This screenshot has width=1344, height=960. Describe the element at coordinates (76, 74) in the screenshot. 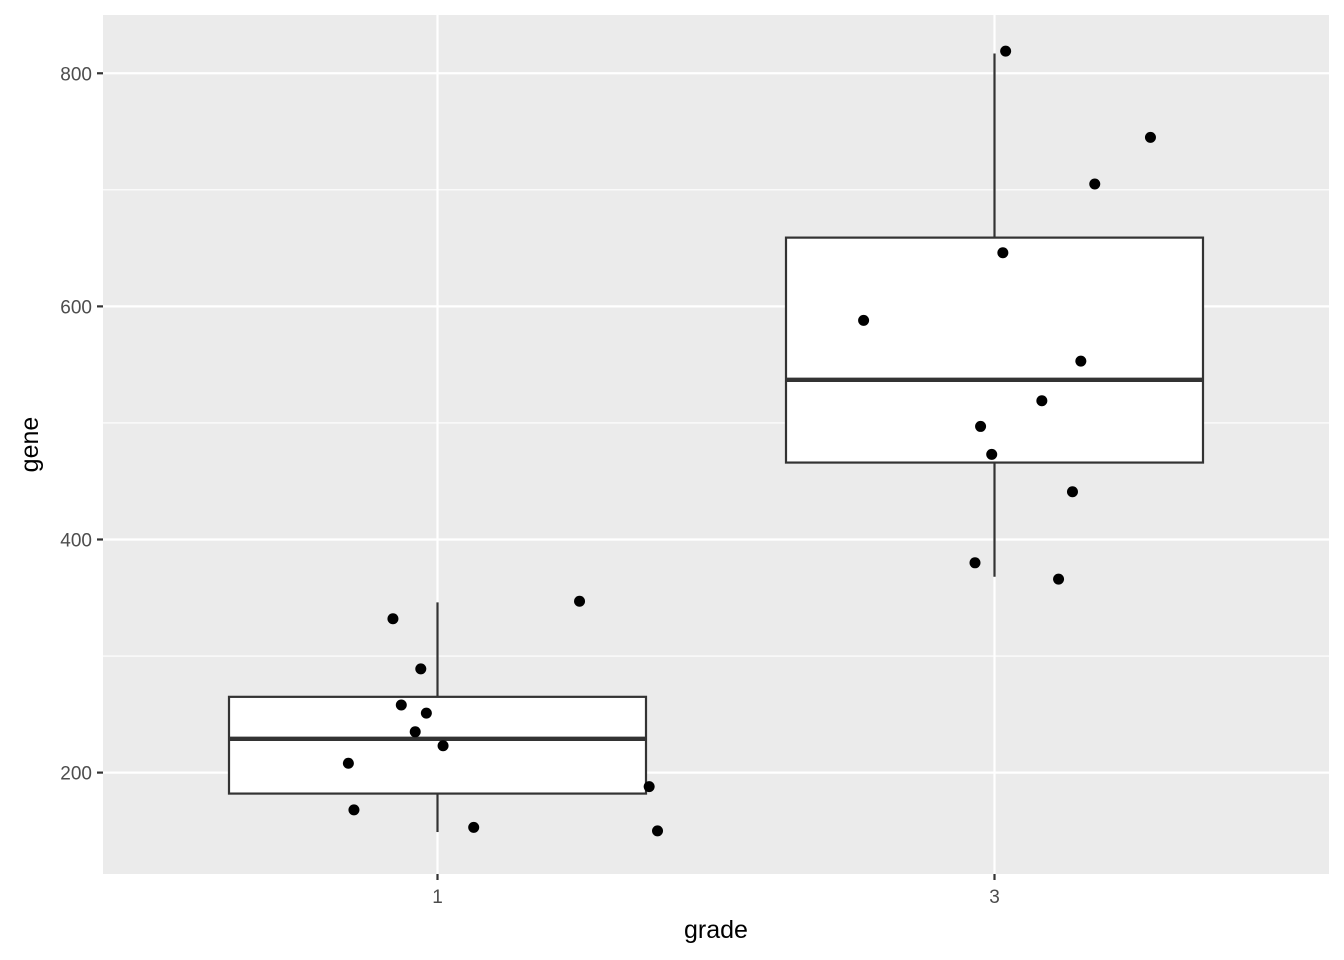

I see `y-tick-label: 800` at that location.